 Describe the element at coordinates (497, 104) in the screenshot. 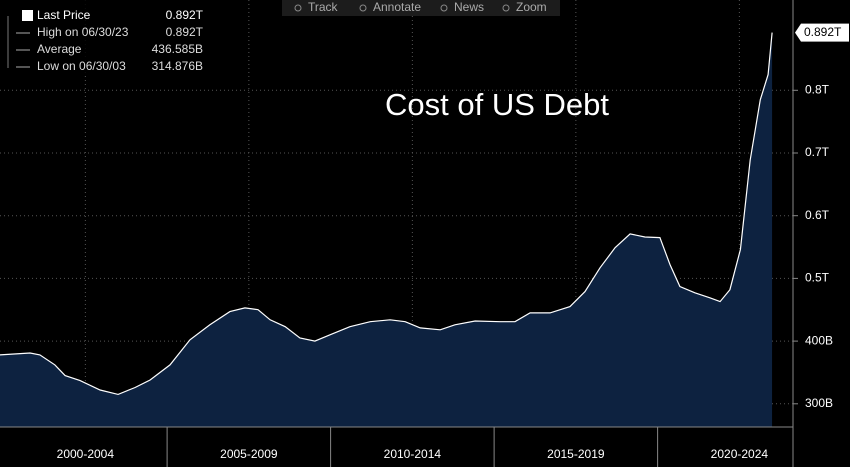

I see `chart-title: Cost of US Debt` at that location.